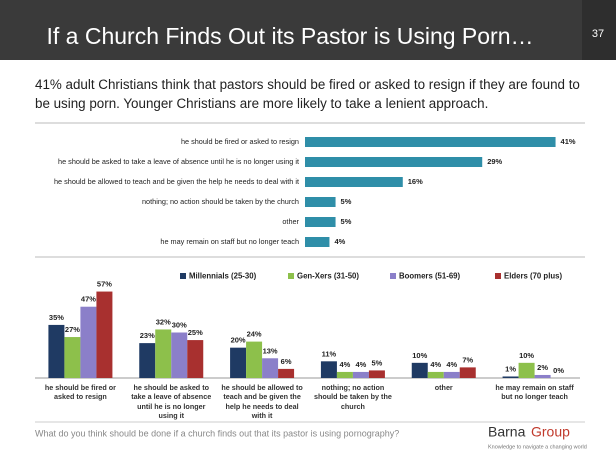 The image size is (616, 476). I want to click on value-label: 30%, so click(179, 324).